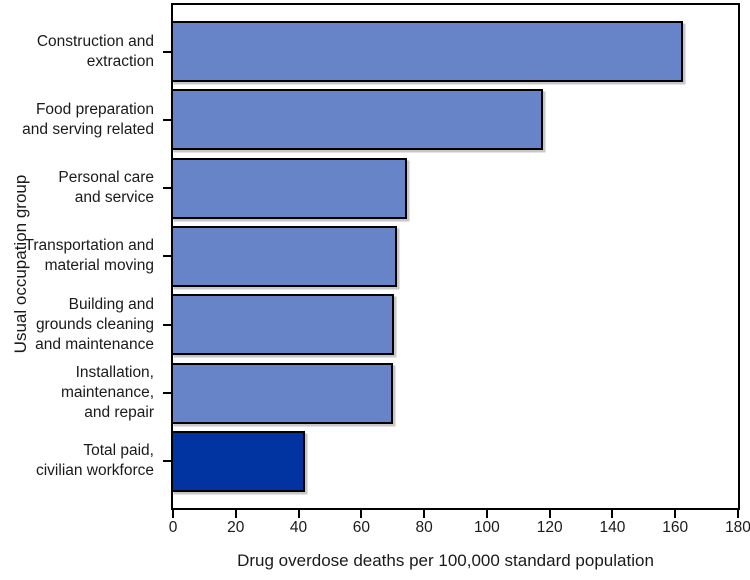  Describe the element at coordinates (89, 246) in the screenshot. I see `category-label-line: Transportation and` at that location.